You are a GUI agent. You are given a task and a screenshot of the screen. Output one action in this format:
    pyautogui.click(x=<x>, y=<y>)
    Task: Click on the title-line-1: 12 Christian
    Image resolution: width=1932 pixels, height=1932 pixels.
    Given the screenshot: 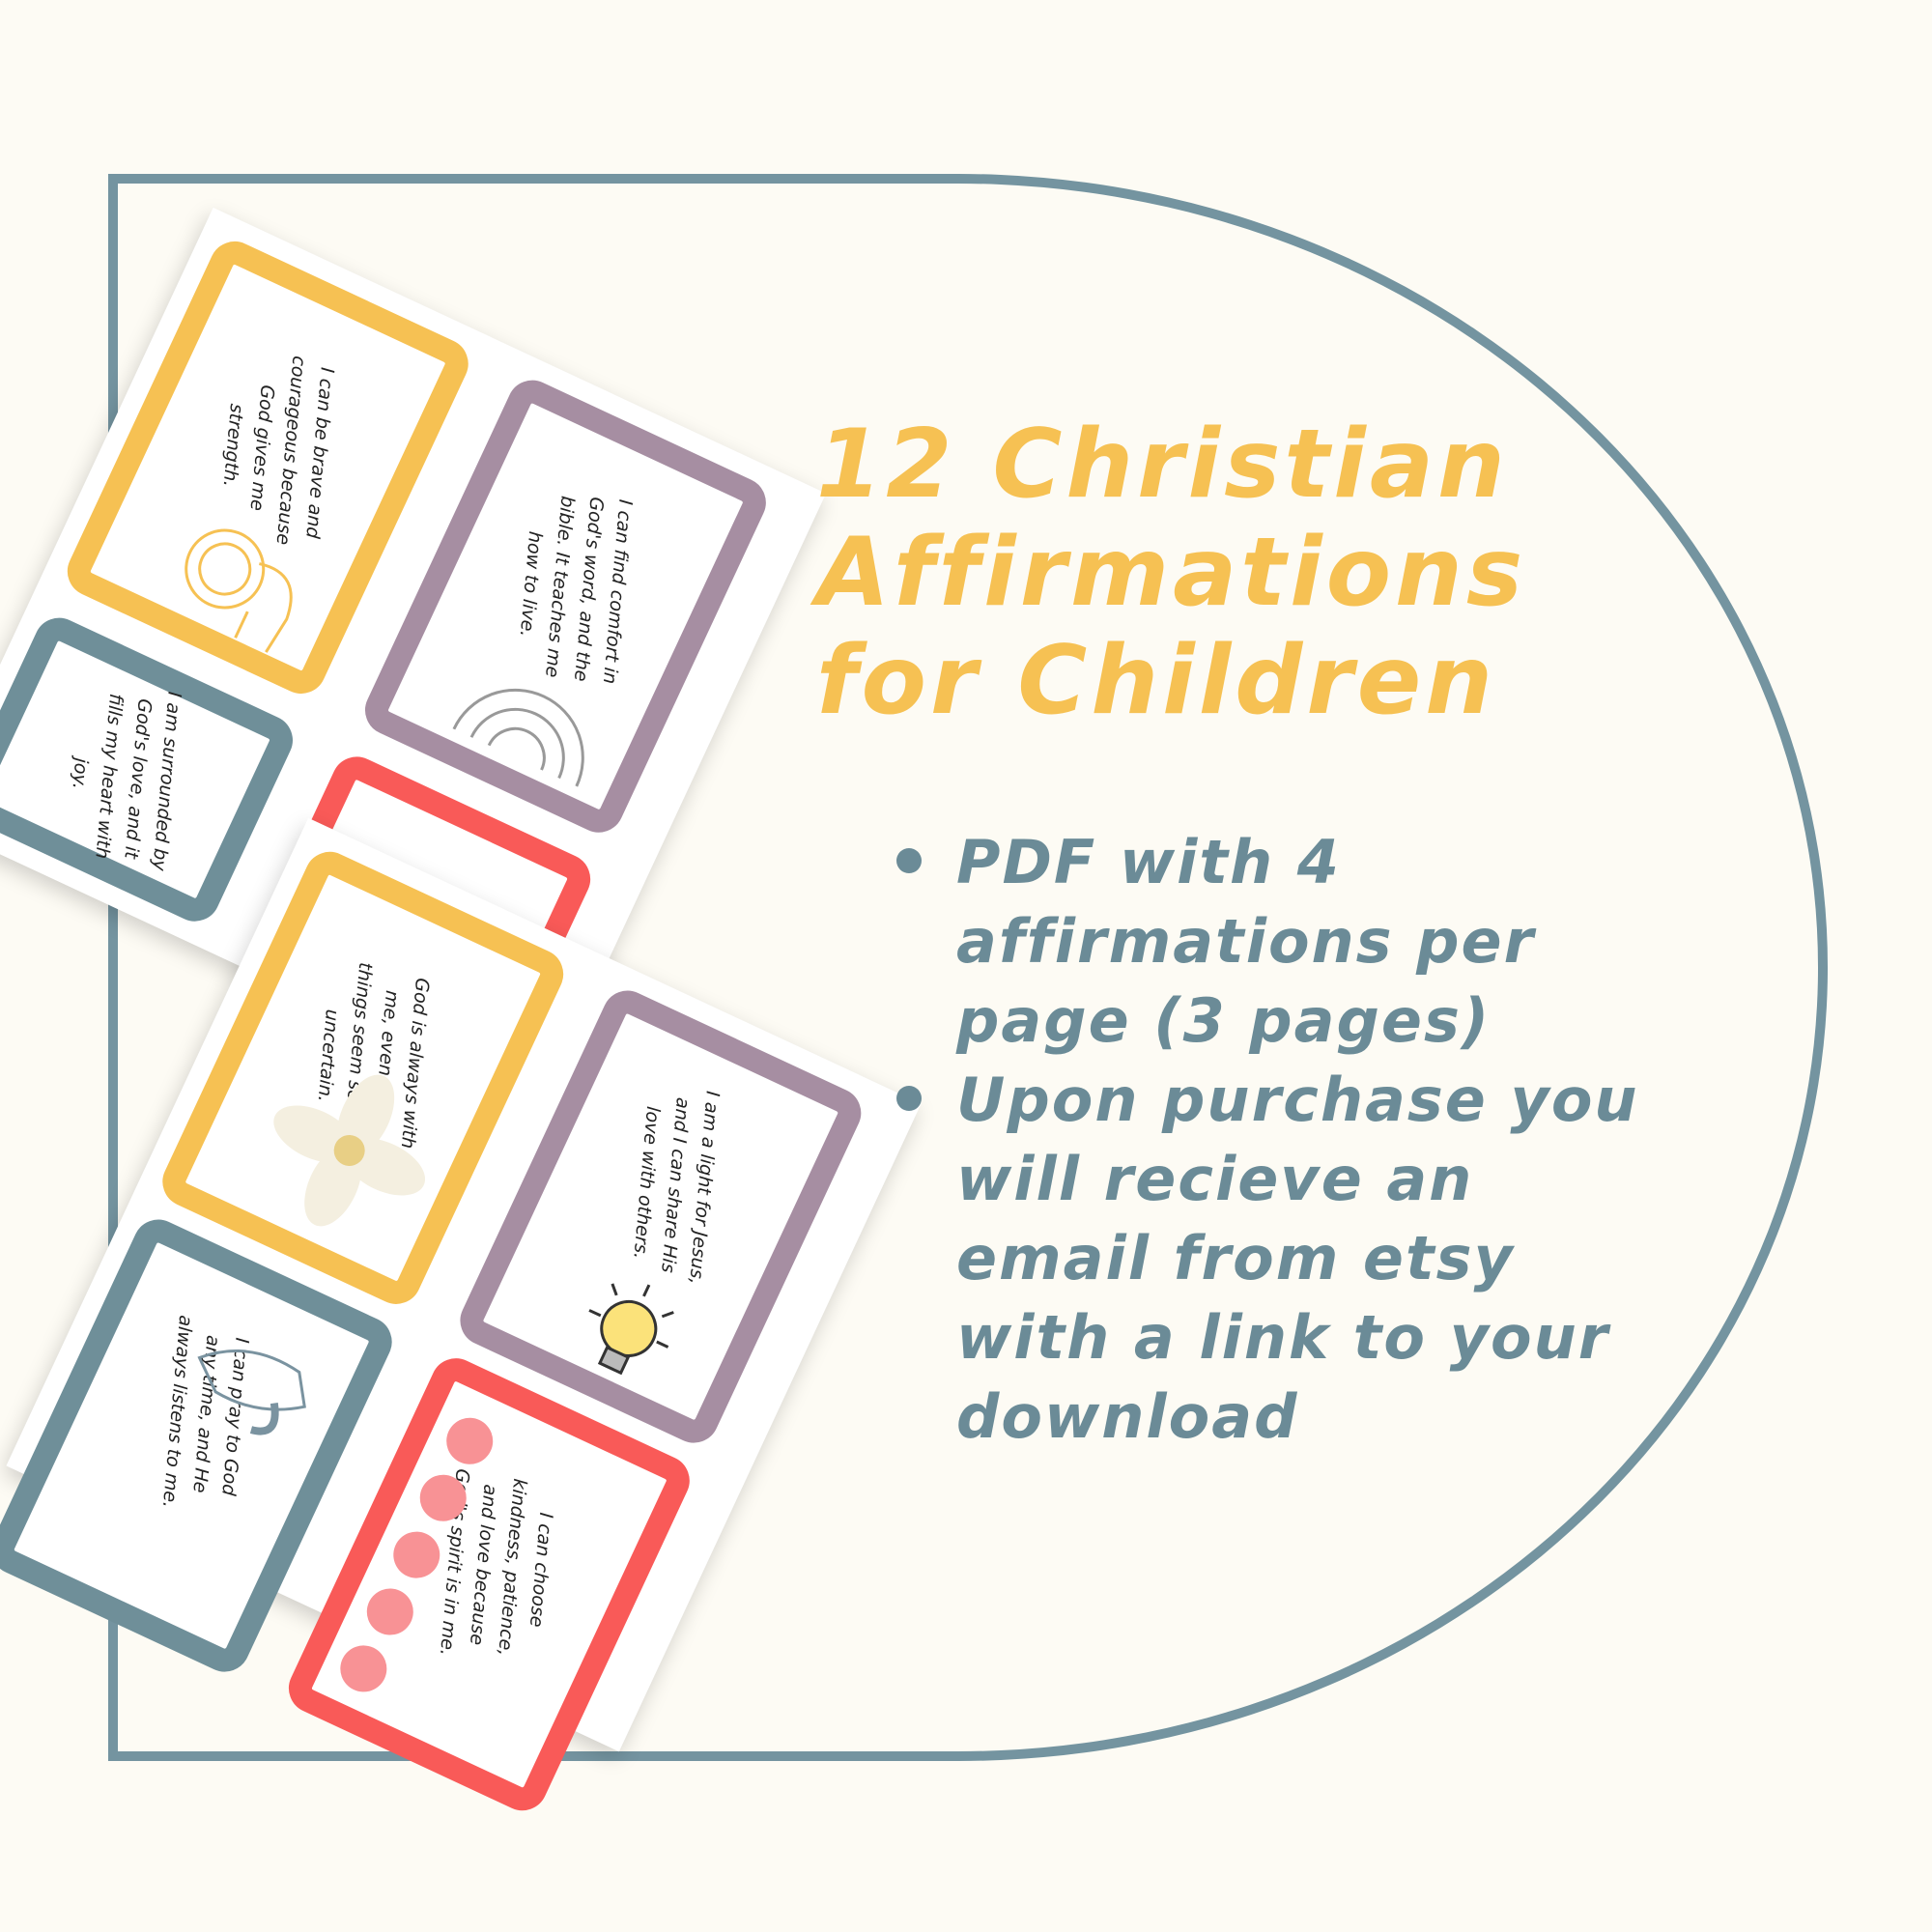 What is the action you would take?
    pyautogui.click(x=1162, y=465)
    